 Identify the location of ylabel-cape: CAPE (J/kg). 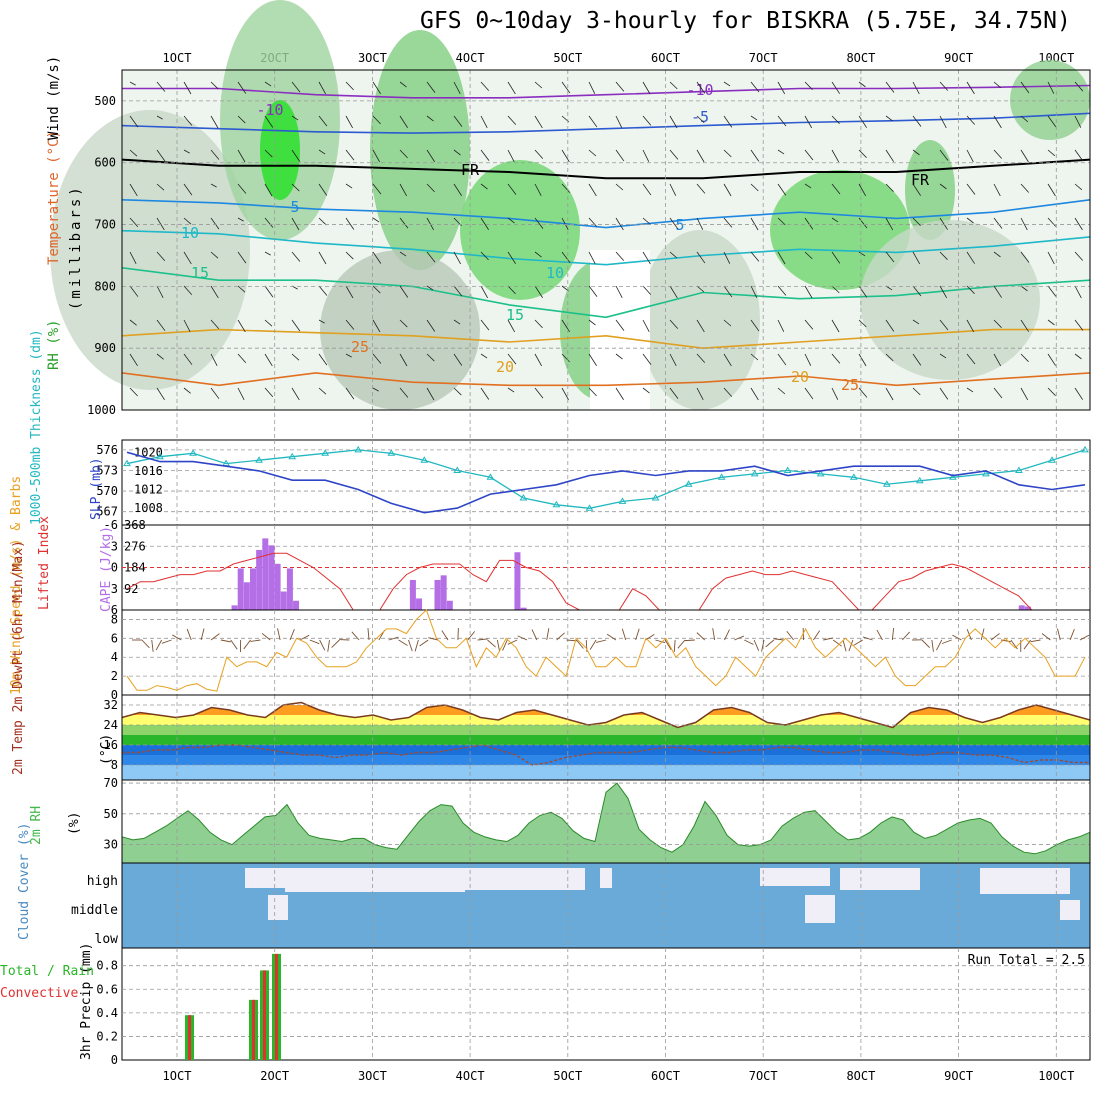
(106, 569).